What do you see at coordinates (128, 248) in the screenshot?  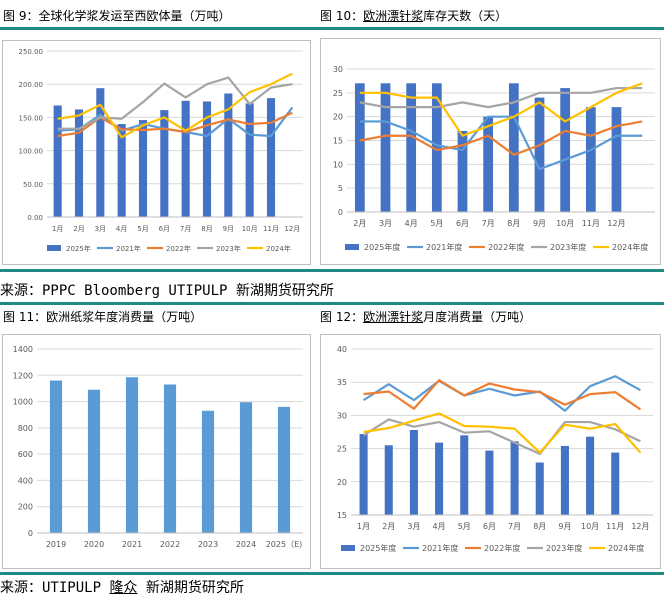 I see `fig9-legend-label: 2021年` at bounding box center [128, 248].